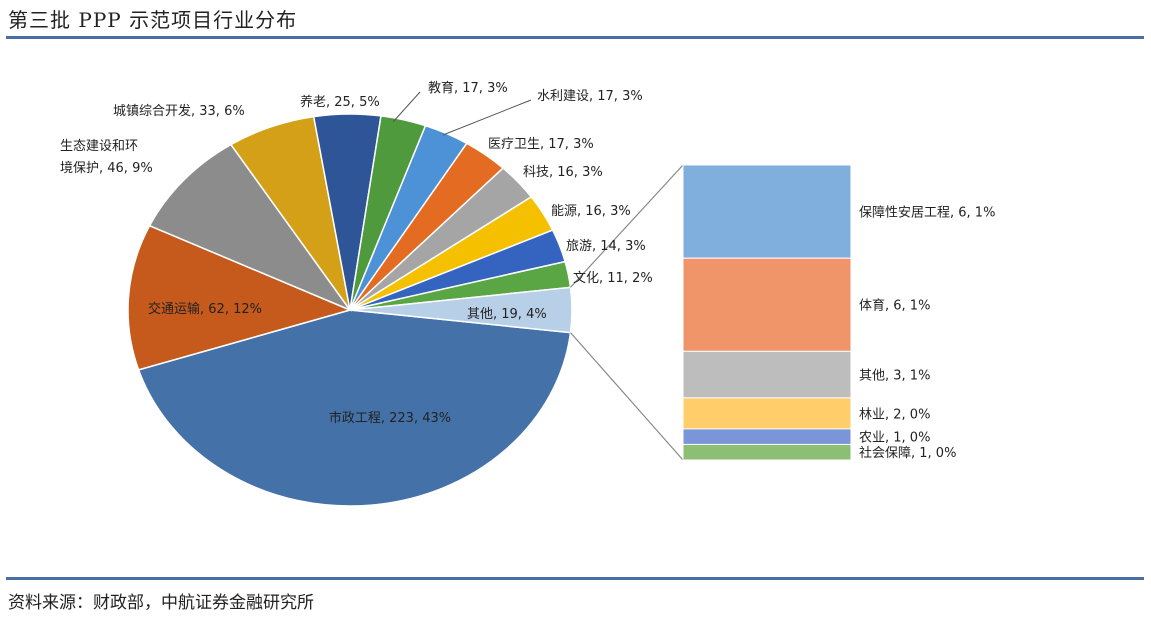  What do you see at coordinates (591, 211) in the screenshot?
I see `slice-label-9: 能源, 16, 3%` at bounding box center [591, 211].